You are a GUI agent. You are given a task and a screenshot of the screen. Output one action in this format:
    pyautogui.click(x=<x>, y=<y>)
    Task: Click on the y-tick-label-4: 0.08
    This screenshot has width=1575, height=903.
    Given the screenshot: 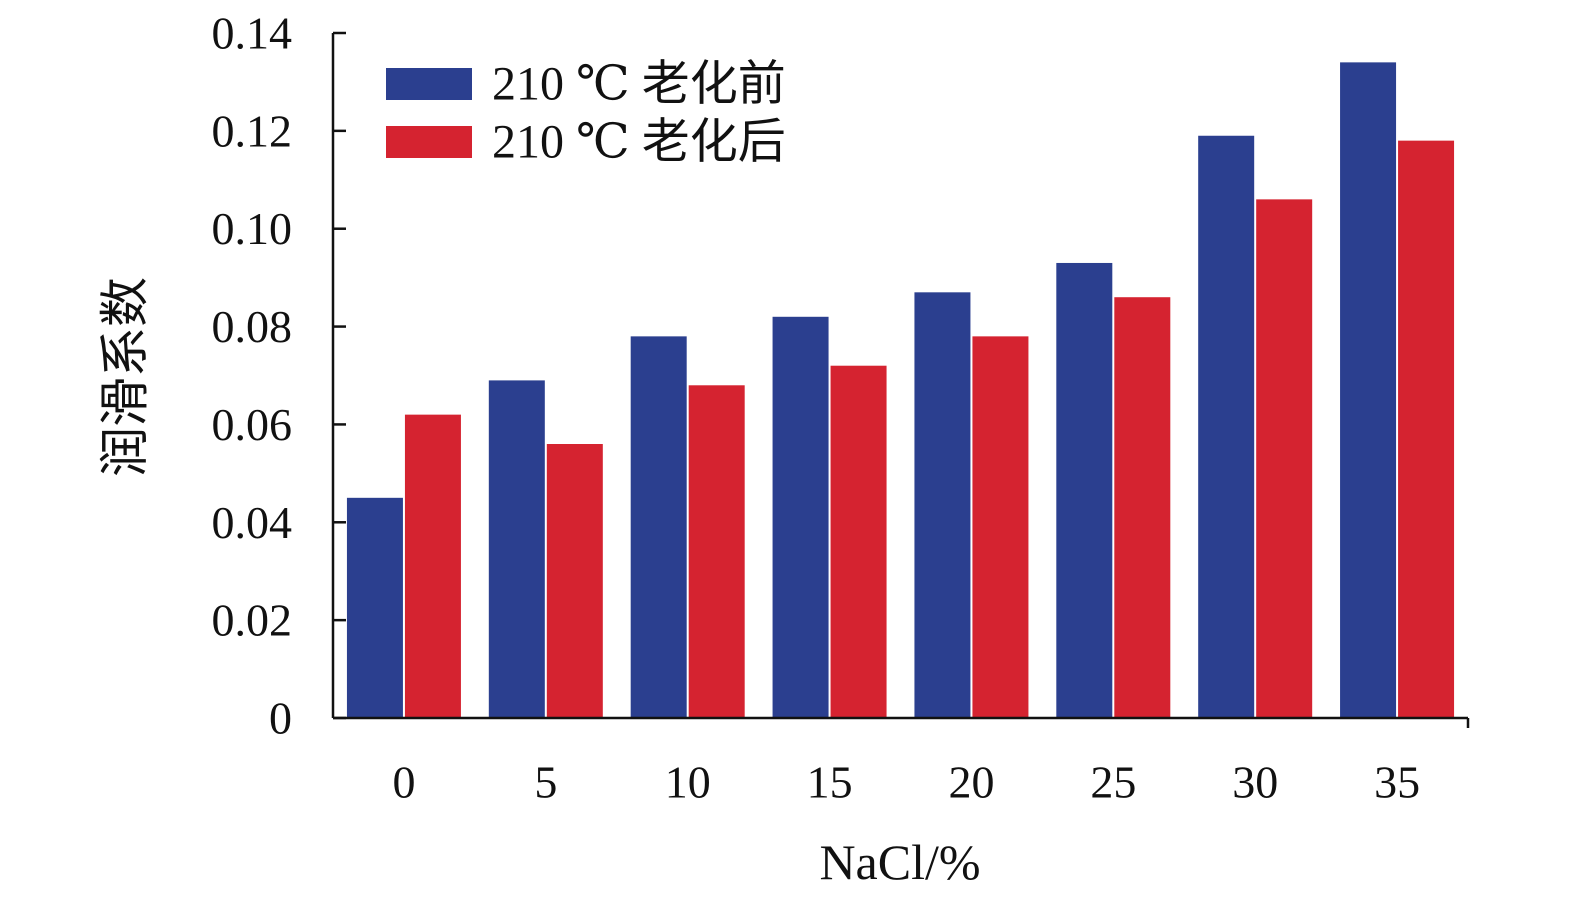 What is the action you would take?
    pyautogui.click(x=252, y=326)
    